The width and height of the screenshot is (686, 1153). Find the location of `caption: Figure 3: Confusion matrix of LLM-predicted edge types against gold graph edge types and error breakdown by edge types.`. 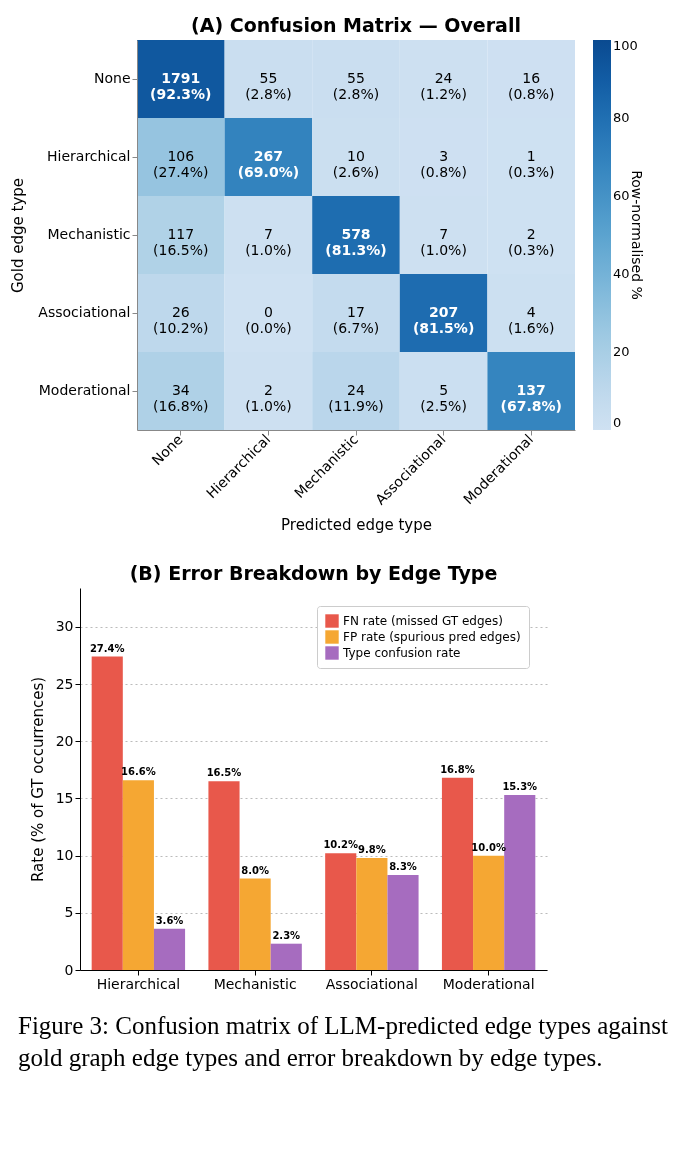

caption: Figure 3: Confusion matrix of LLM-predicted edge types against gold graph edge types and error breakdown by edge types. is located at coordinates (343, 1042).